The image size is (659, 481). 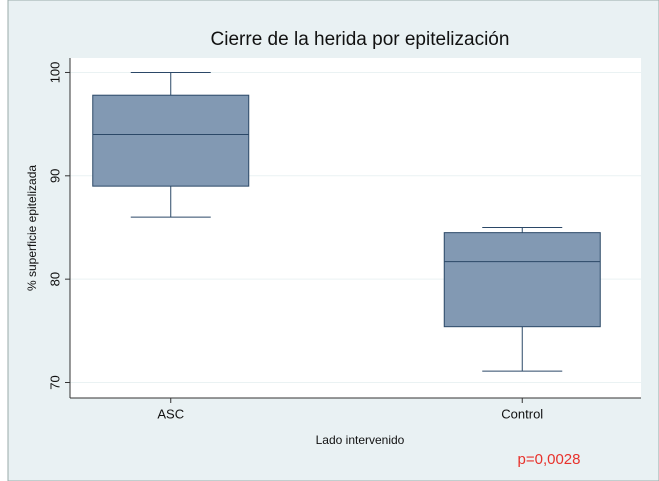 I want to click on y-tick-label: 80, so click(x=54, y=279).